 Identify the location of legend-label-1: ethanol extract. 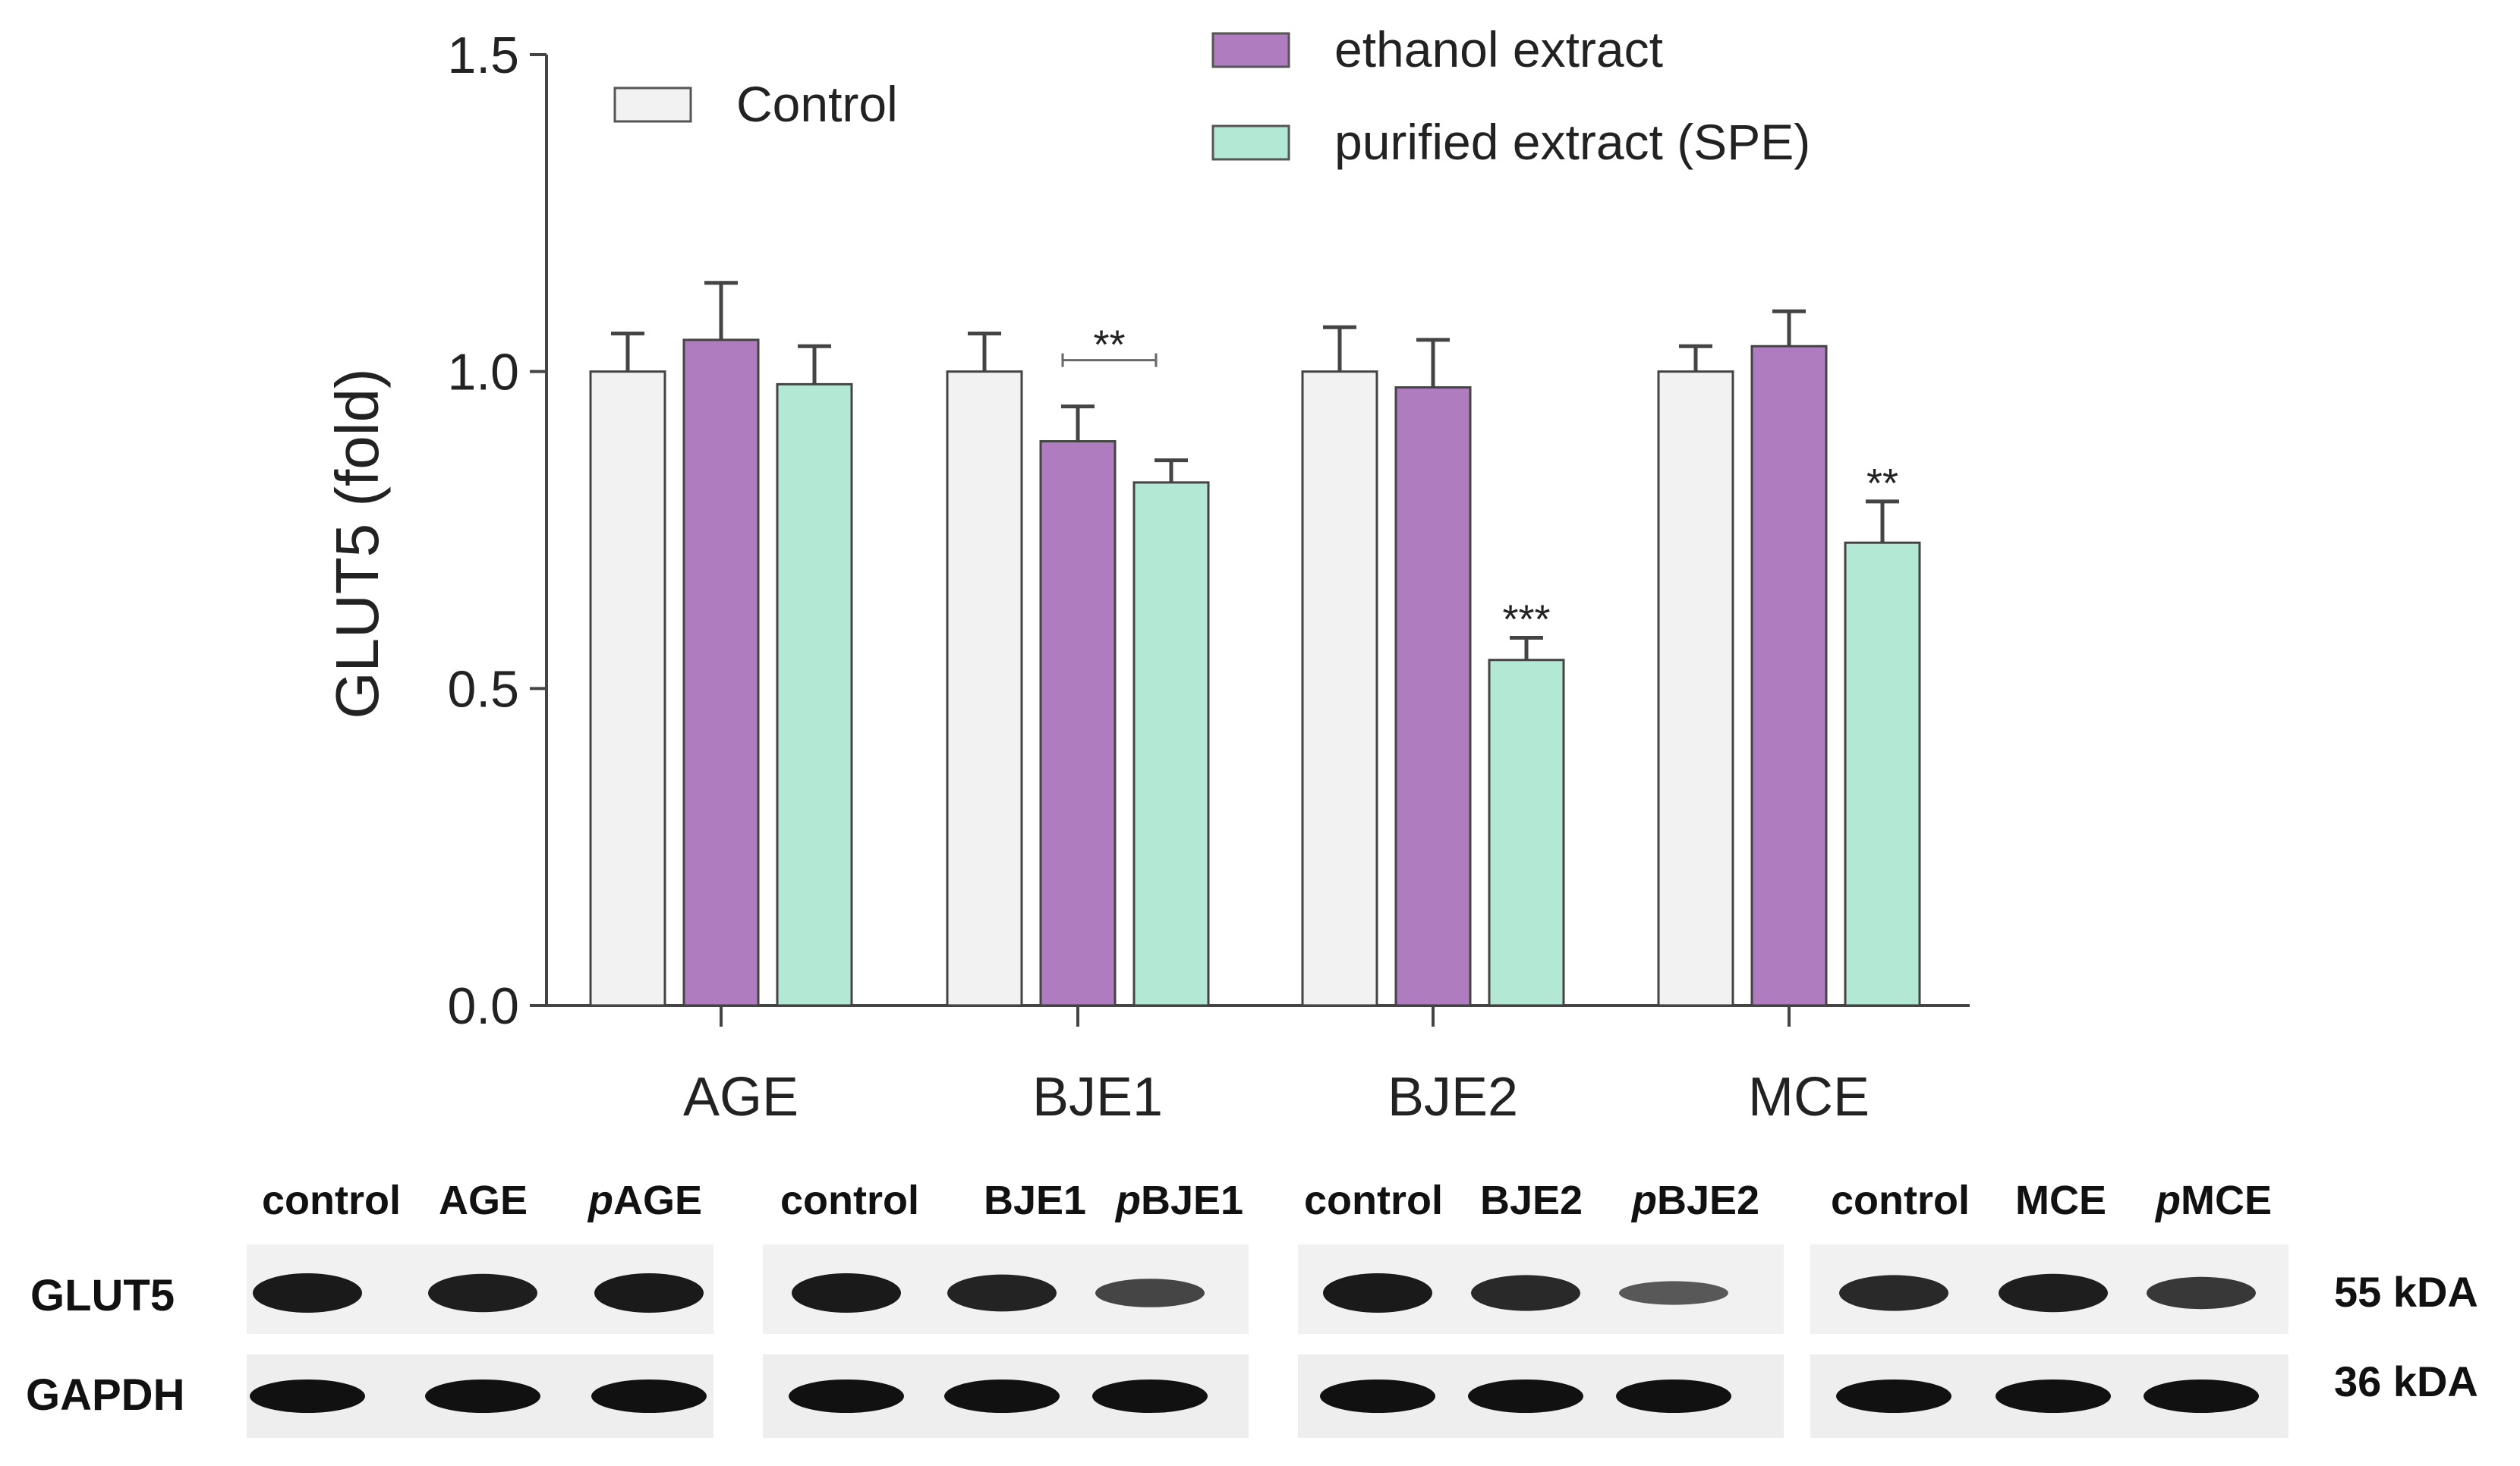
(1498, 49).